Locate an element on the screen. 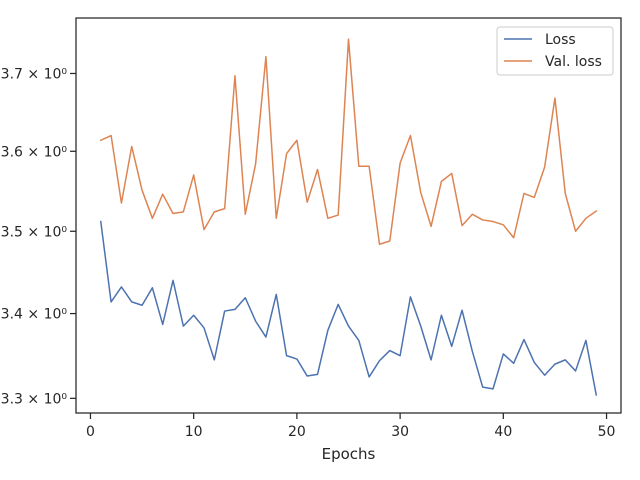  legend: Loss Val. loss is located at coordinates (555, 51).